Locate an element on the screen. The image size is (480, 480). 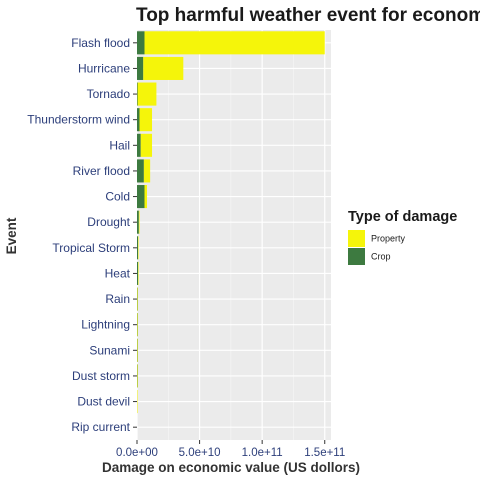
legend: Type of damage Property Crop is located at coordinates (402, 237).